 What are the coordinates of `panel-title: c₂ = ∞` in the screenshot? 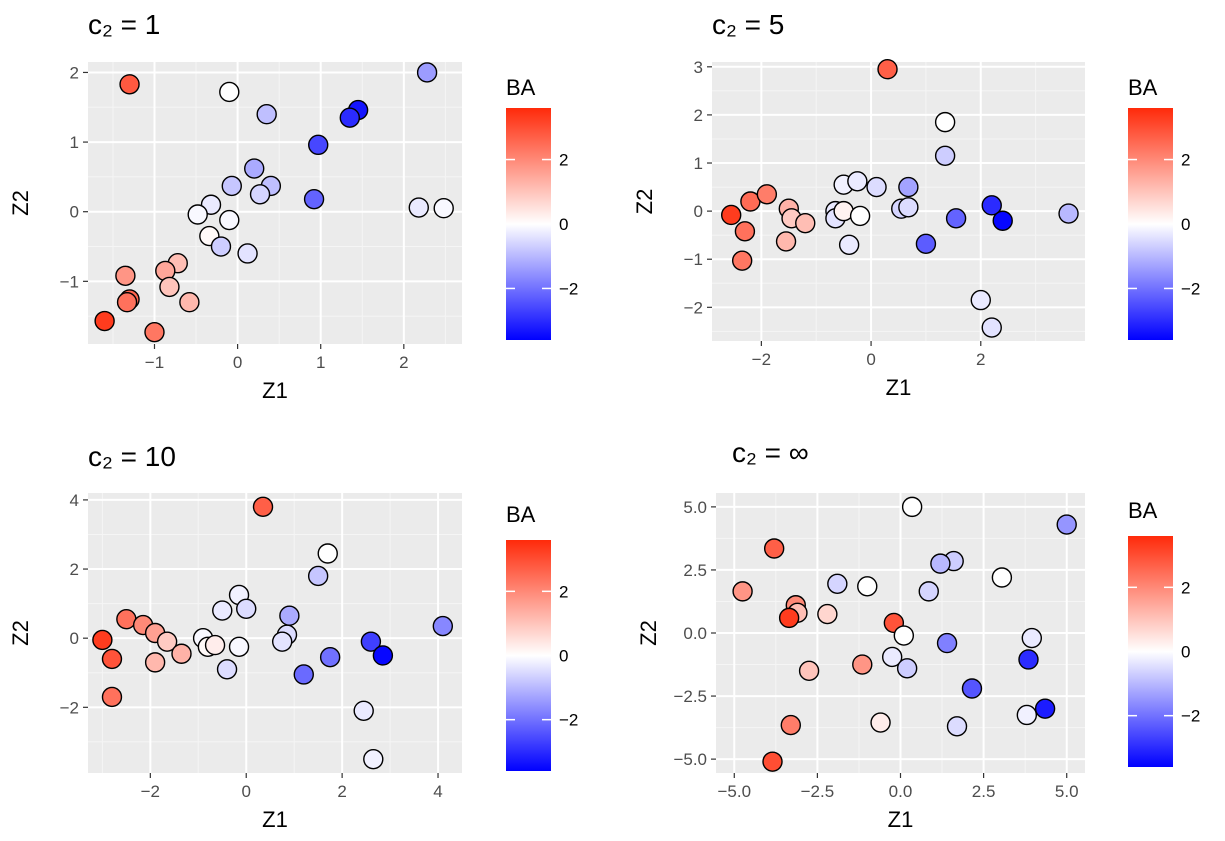 It's located at (770, 452).